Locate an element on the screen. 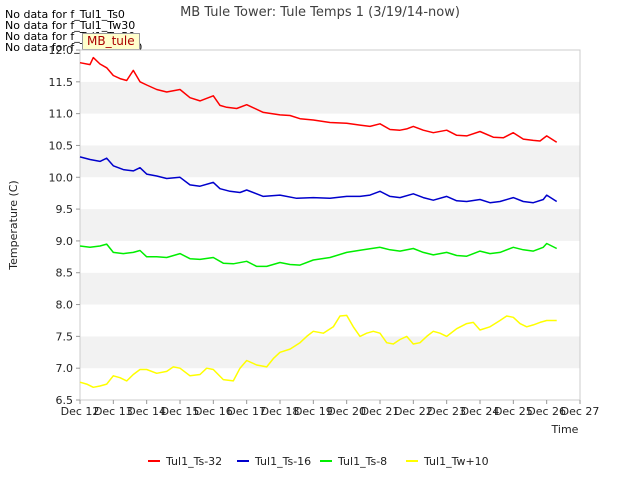  no-data-message: No data for f_Tul1_Tw100 is located at coordinates (74, 47).